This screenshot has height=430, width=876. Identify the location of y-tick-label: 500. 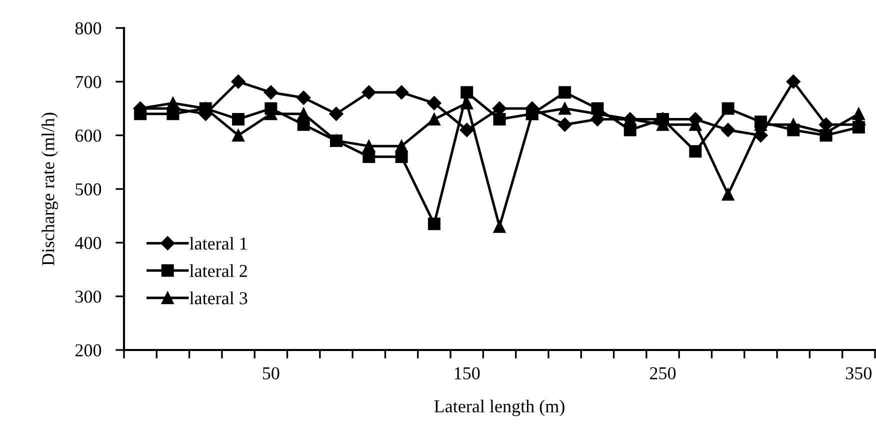
(89, 189).